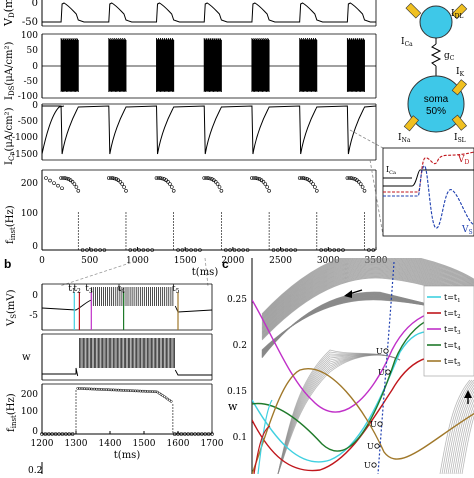  What do you see at coordinates (463, 160) in the screenshot?
I see `inset-vd: VD` at bounding box center [463, 160].